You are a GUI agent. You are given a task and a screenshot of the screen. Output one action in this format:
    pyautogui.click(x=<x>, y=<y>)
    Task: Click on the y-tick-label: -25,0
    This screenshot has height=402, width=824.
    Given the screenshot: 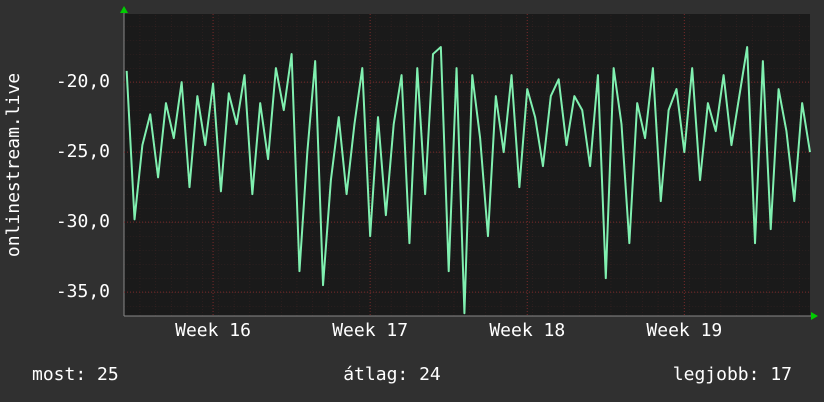 What is the action you would take?
    pyautogui.click(x=83, y=151)
    